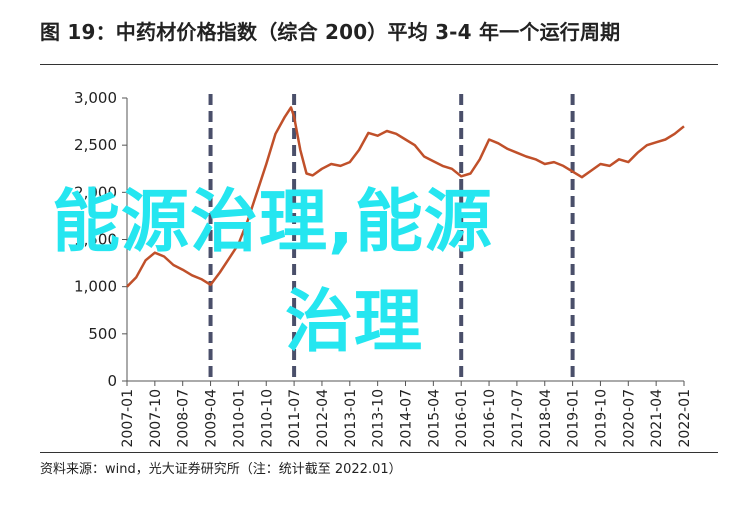 This screenshot has width=750, height=528. I want to click on source-note: 资料来源：wind，光大证券研究所（注：统计截至 2022.01）, so click(221, 469).